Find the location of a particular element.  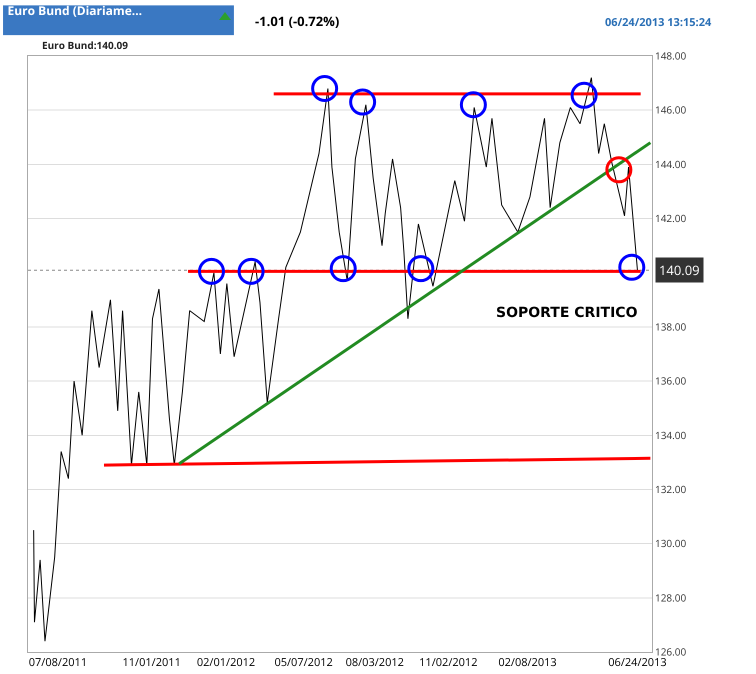

x-tick-label: 11/02/2012 is located at coordinates (448, 662).